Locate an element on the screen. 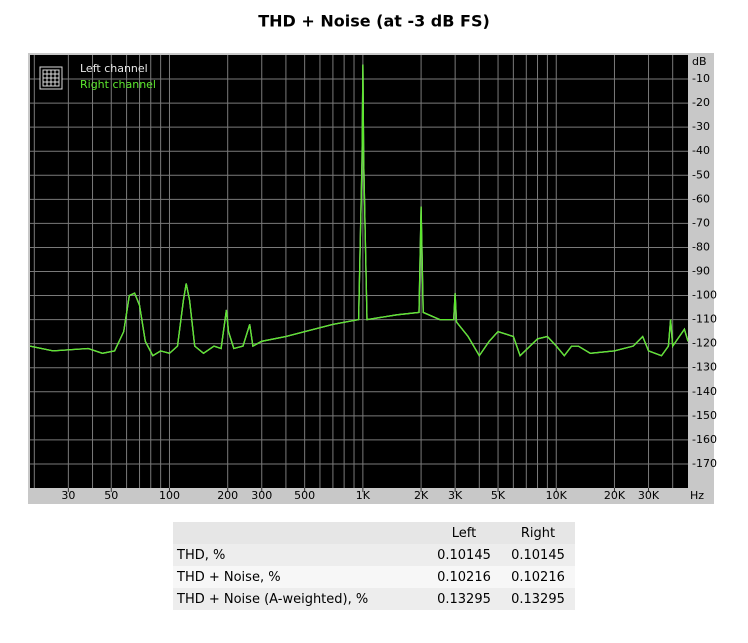  y-tick-label: -90 is located at coordinates (701, 271).